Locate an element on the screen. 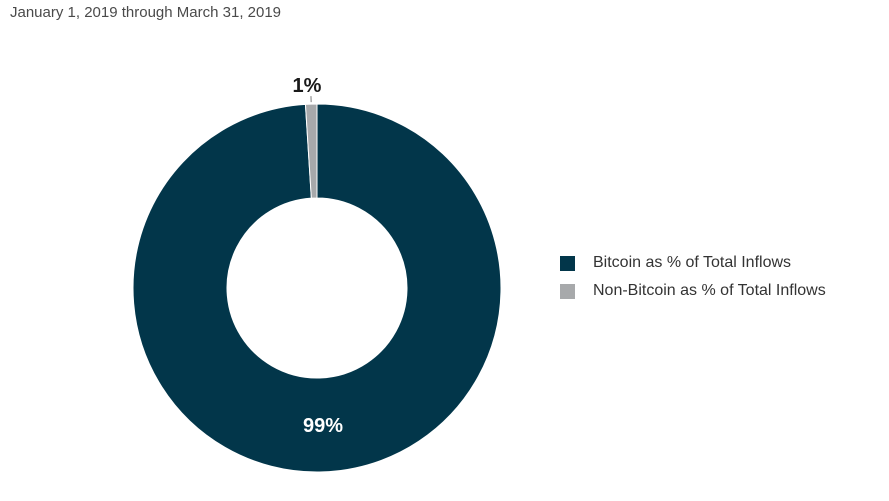  legend-swatch-bitcoin is located at coordinates (567, 263).